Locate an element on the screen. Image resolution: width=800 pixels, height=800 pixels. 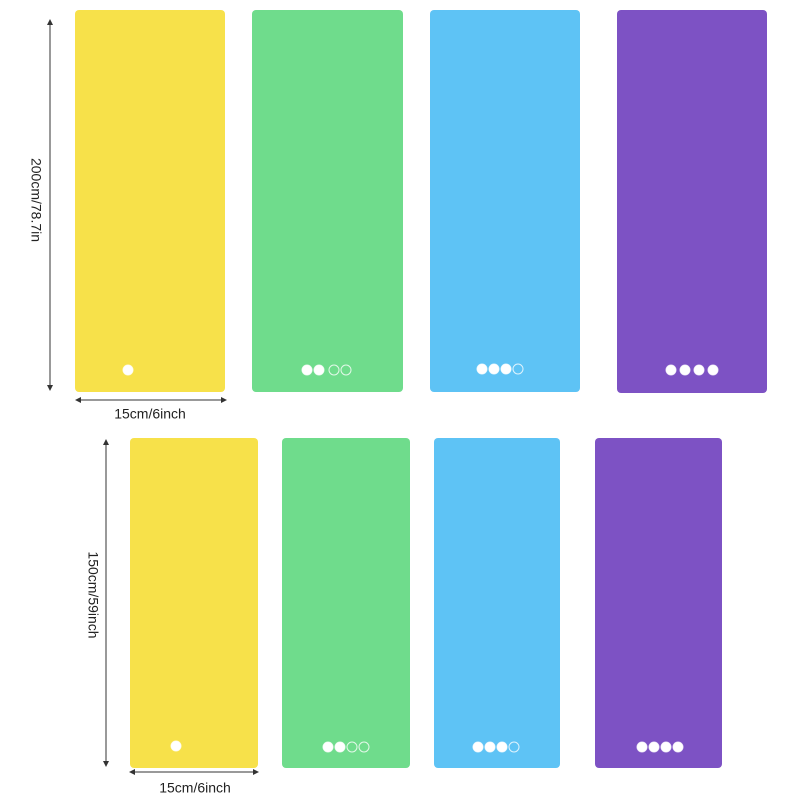
band-yellow-short is located at coordinates (194, 603).